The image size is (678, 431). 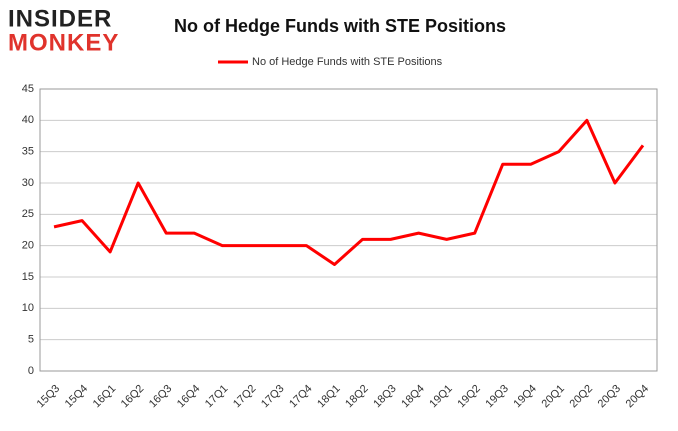 What do you see at coordinates (31, 340) in the screenshot?
I see `y-tick-label: 5` at bounding box center [31, 340].